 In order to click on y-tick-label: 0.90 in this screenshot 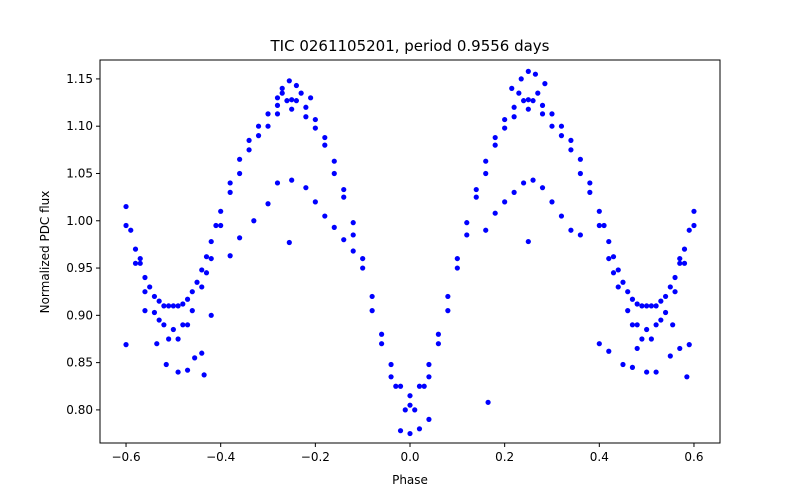, I will do `click(79, 315)`.